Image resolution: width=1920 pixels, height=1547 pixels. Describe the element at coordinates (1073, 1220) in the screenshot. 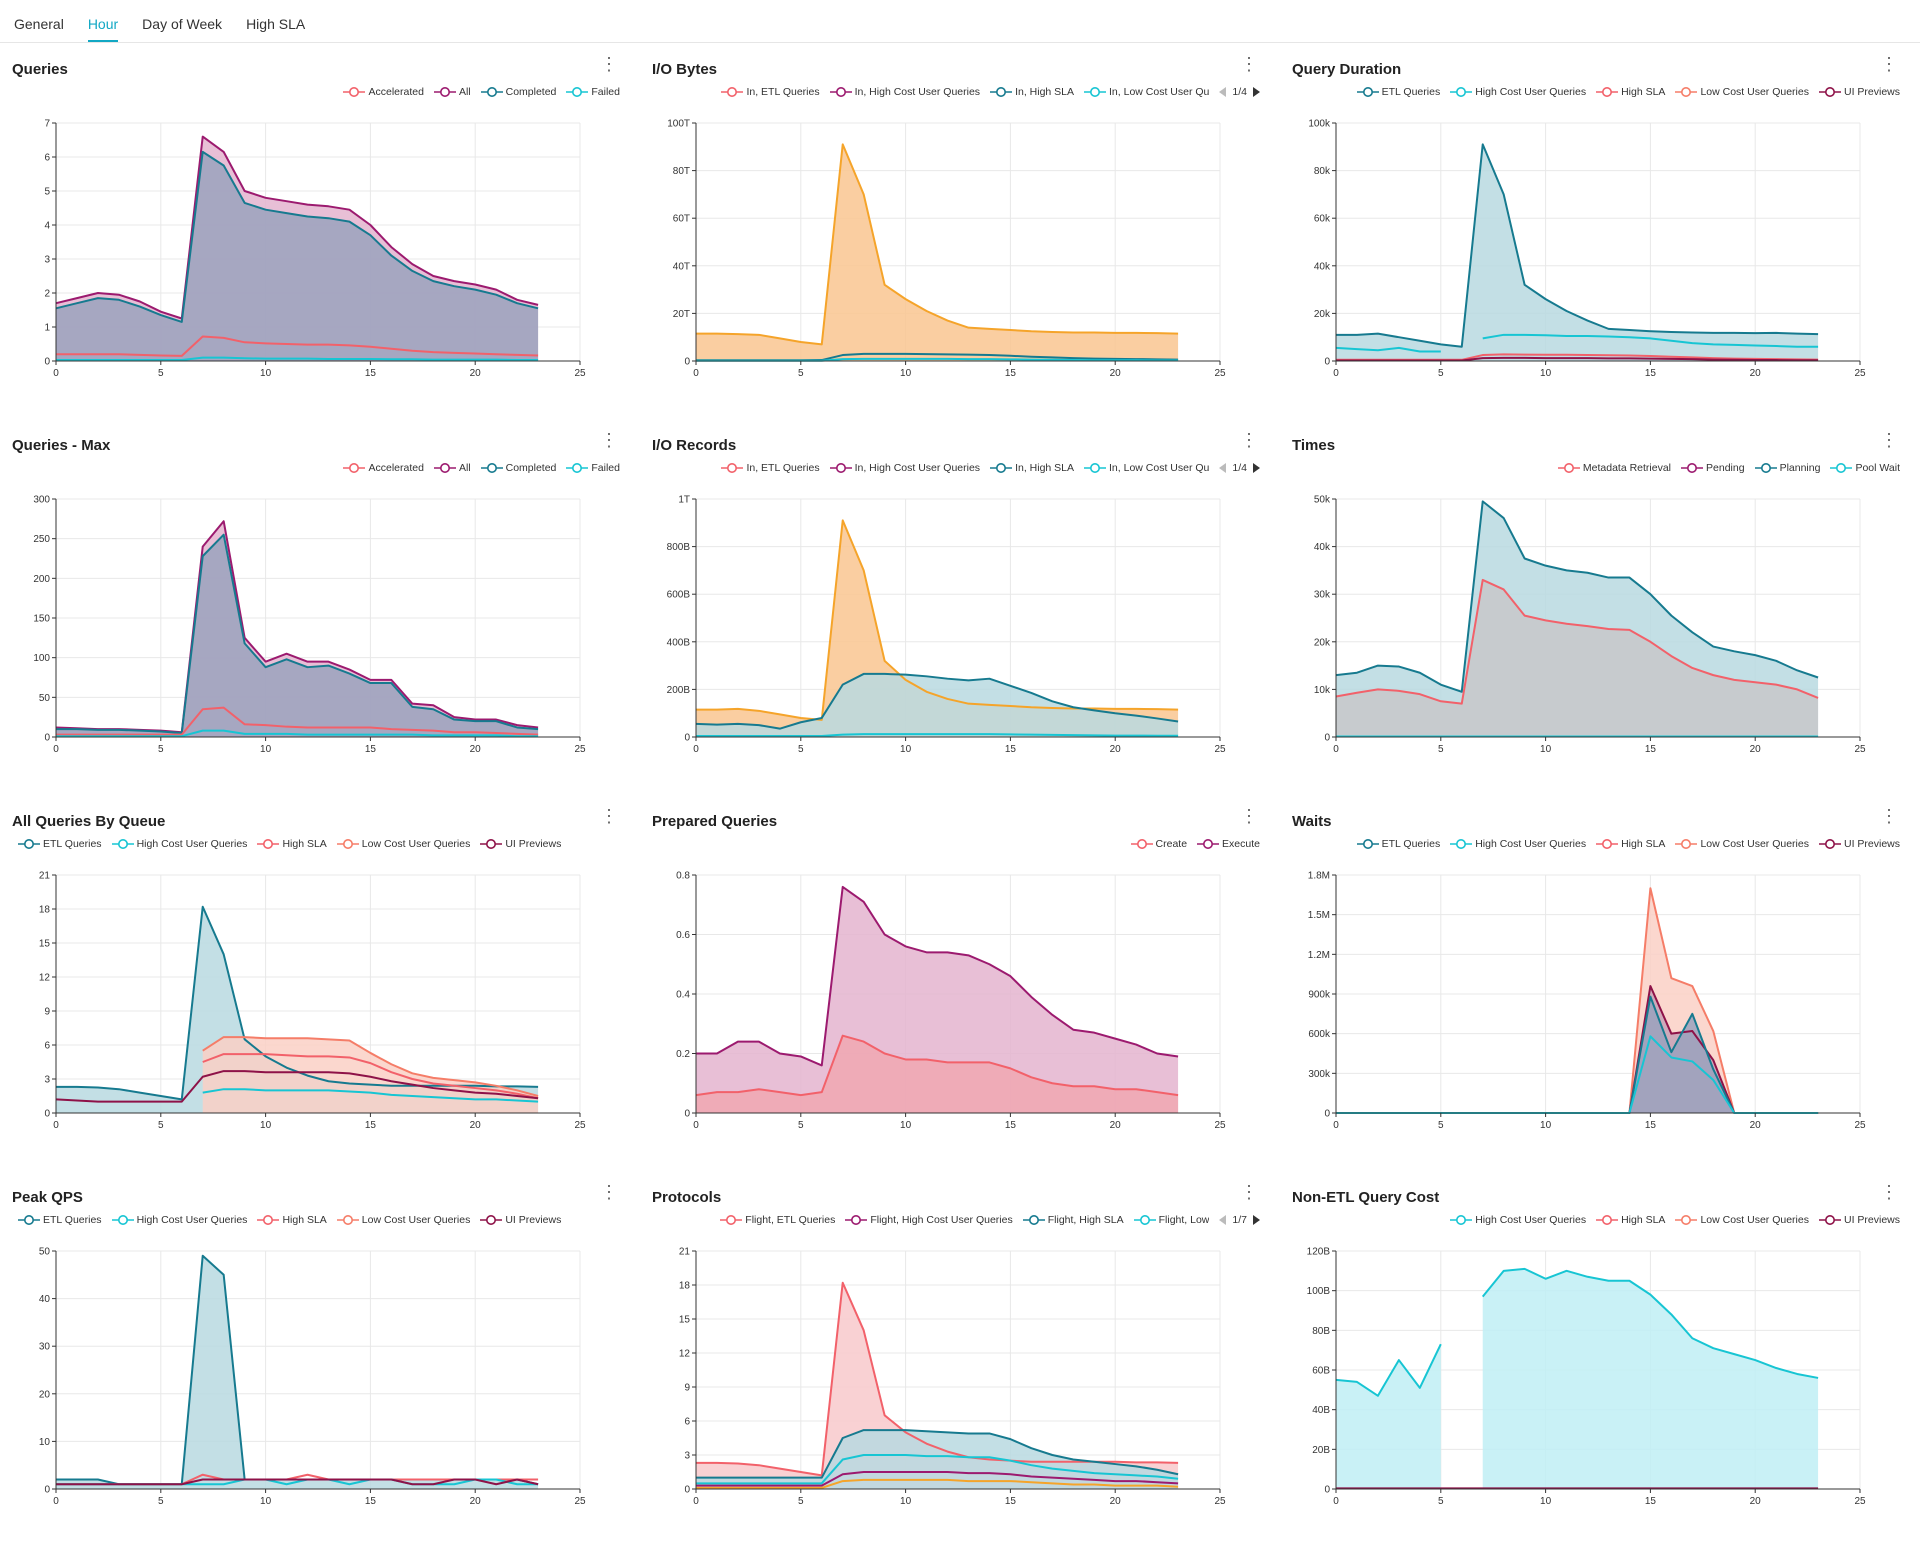

I see `legend-item-flight-high-sla: Flight, High SLA` at that location.